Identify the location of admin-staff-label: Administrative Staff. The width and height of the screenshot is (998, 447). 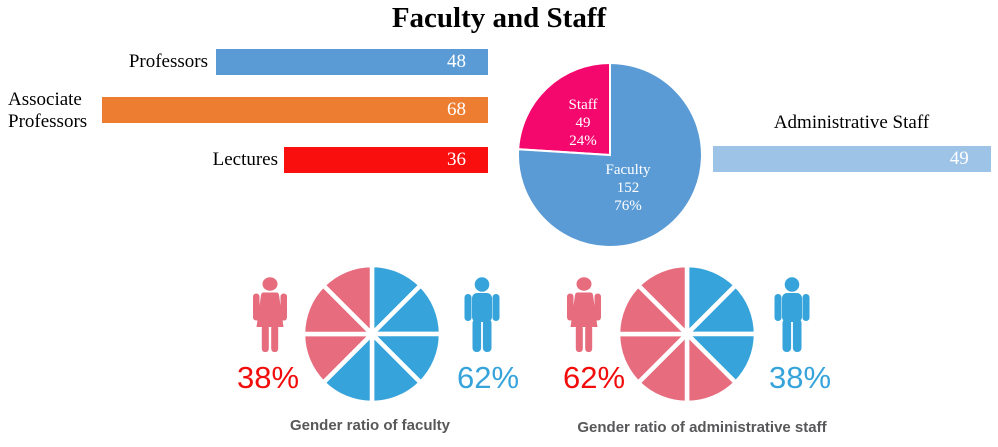
(851, 122).